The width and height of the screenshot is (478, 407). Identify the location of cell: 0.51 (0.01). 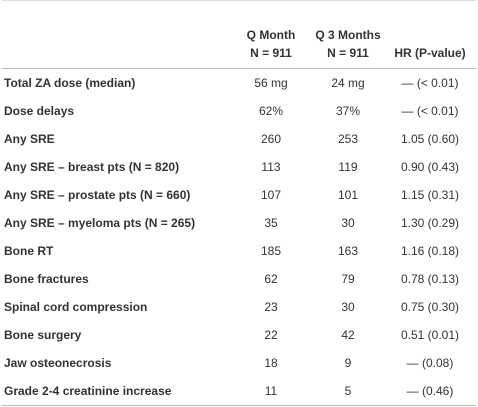
(430, 335).